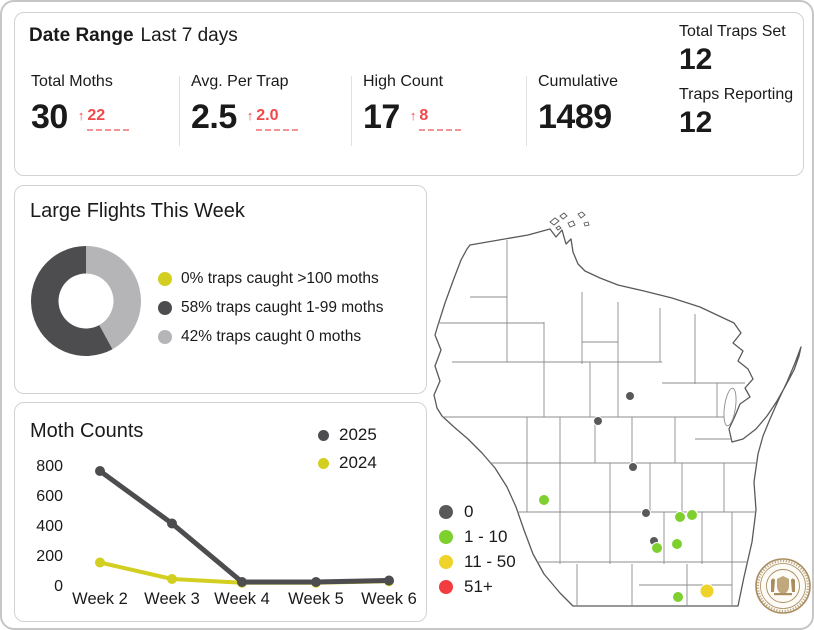  I want to click on stat-label: Total Moths, so click(72, 81).